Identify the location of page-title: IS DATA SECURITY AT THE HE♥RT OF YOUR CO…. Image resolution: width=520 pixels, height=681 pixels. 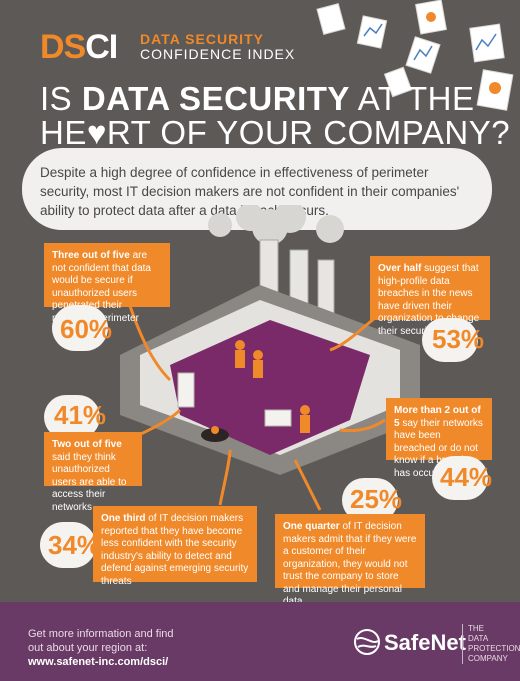
(275, 116).